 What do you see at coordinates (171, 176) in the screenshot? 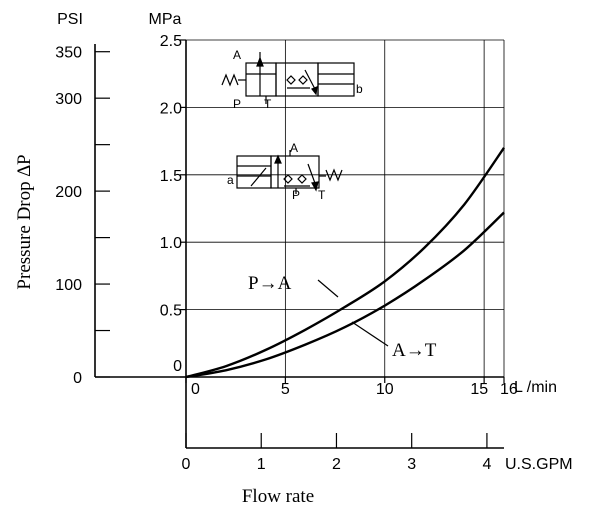
I see `mpa-tick-label: 1.5` at bounding box center [171, 176].